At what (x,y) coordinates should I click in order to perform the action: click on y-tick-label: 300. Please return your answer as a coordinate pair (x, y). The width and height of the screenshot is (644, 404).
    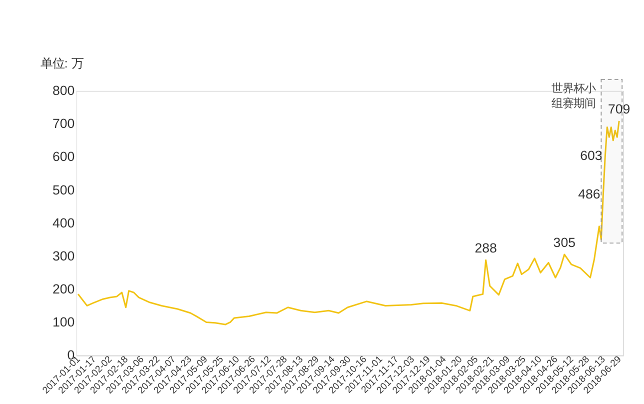
    Looking at the image, I should click on (63, 256).